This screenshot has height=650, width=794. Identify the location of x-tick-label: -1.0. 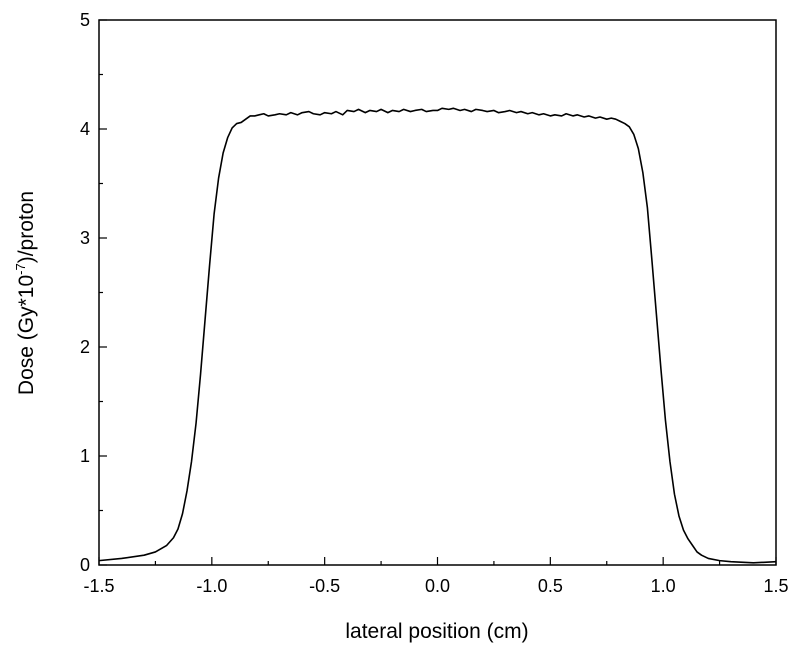
(211, 586).